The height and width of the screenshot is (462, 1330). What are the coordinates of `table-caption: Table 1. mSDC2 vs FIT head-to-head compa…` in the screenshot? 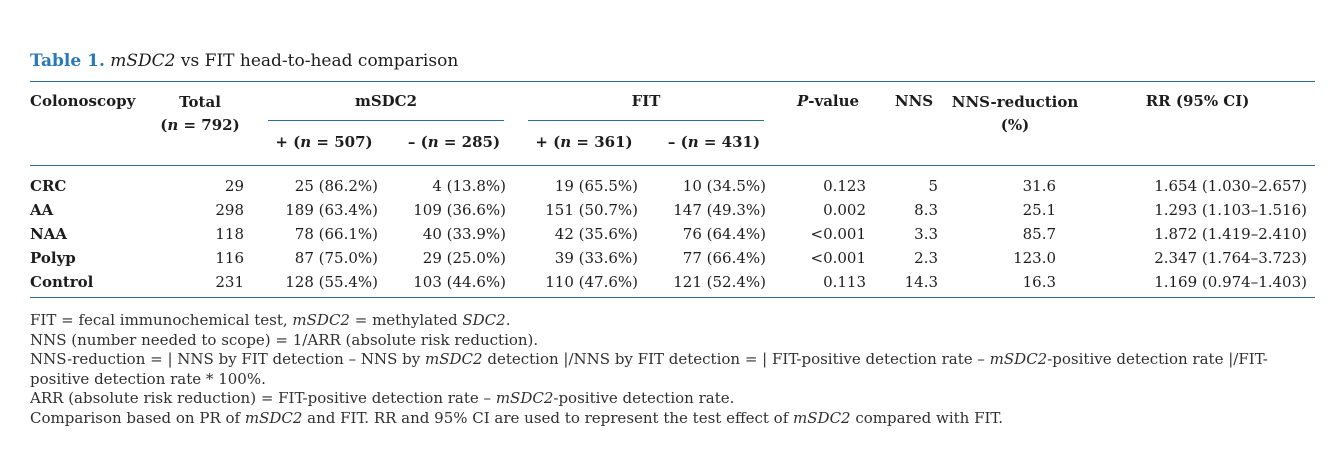 It's located at (672, 61).